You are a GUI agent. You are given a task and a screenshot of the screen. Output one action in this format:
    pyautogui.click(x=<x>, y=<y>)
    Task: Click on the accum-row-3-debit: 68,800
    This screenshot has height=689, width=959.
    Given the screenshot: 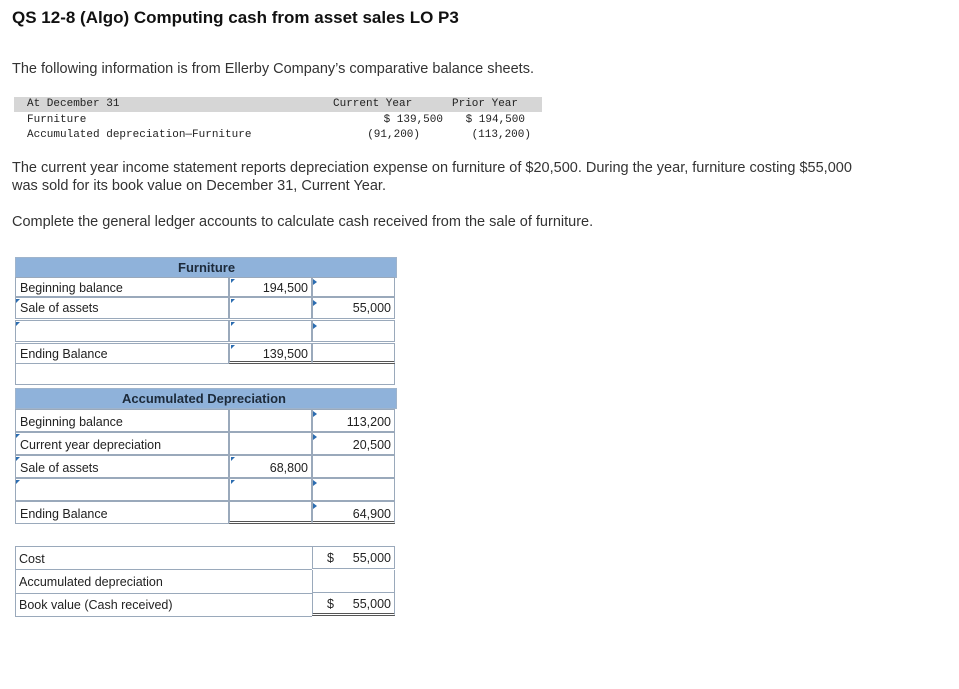 What is the action you would take?
    pyautogui.click(x=270, y=466)
    